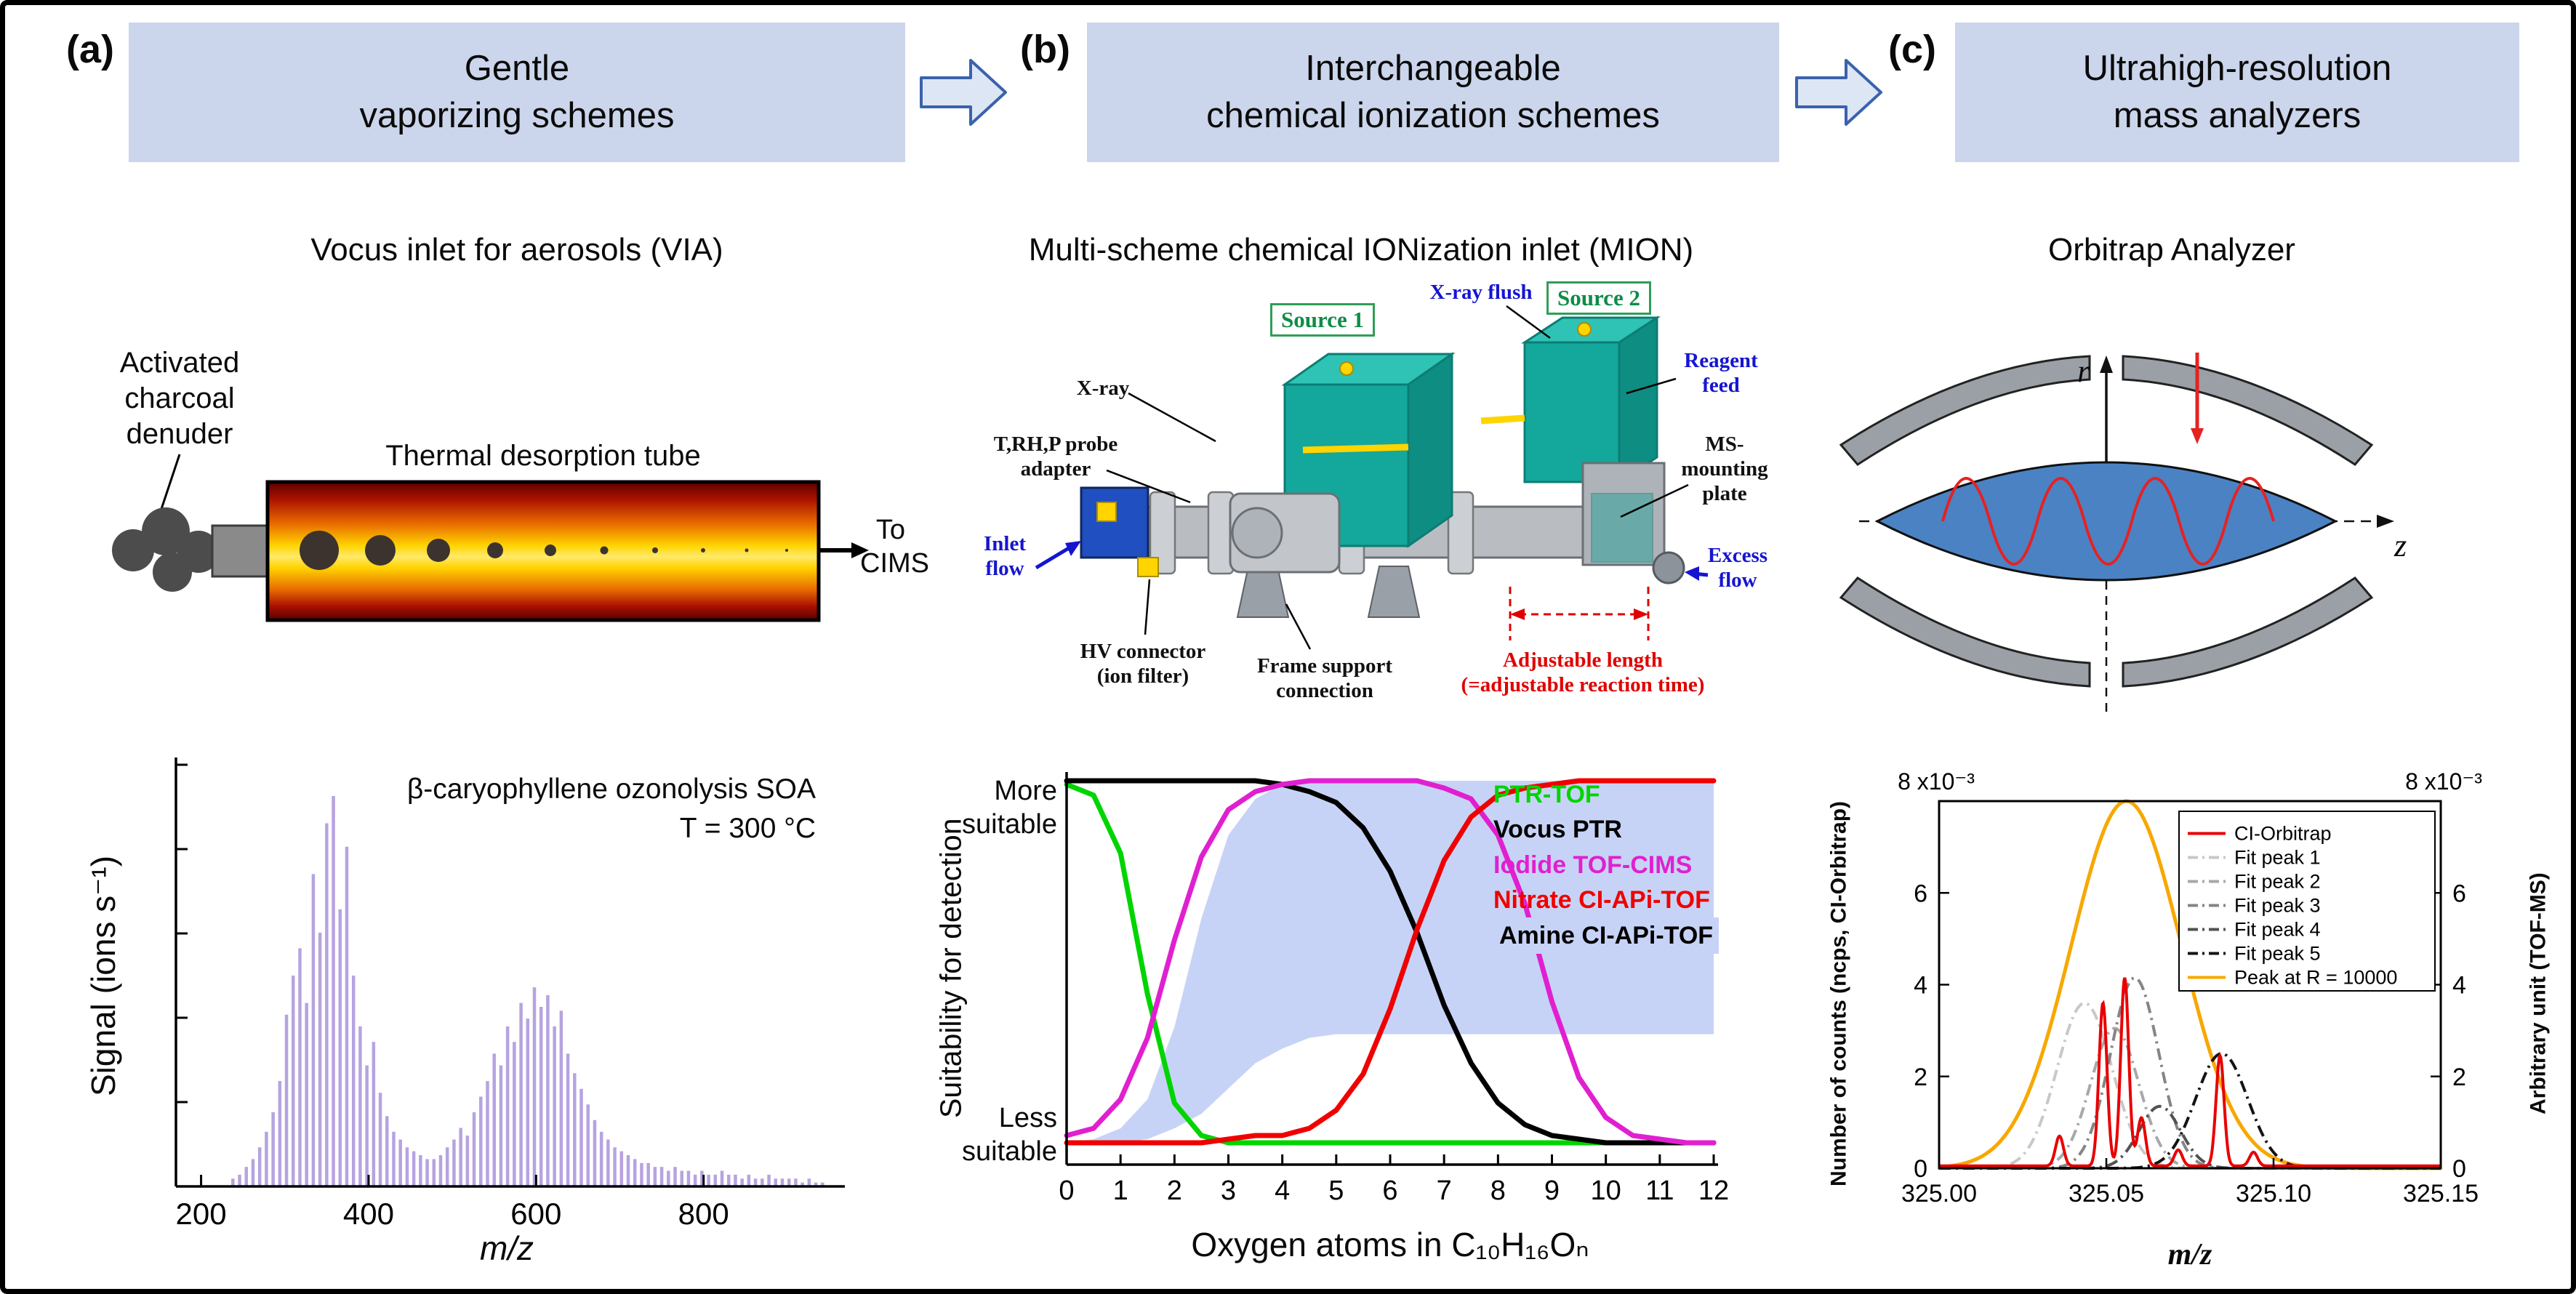 Image resolution: width=2576 pixels, height=1294 pixels. I want to click on header-title-c: Ultrahigh-resolution mass analyzers, so click(2237, 92).